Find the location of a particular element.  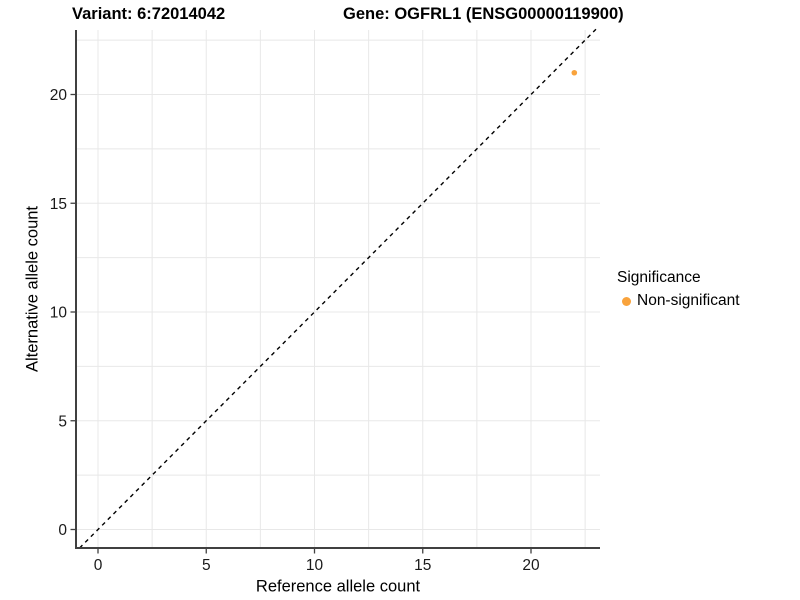

y-tick-label: 5 is located at coordinates (62, 421).